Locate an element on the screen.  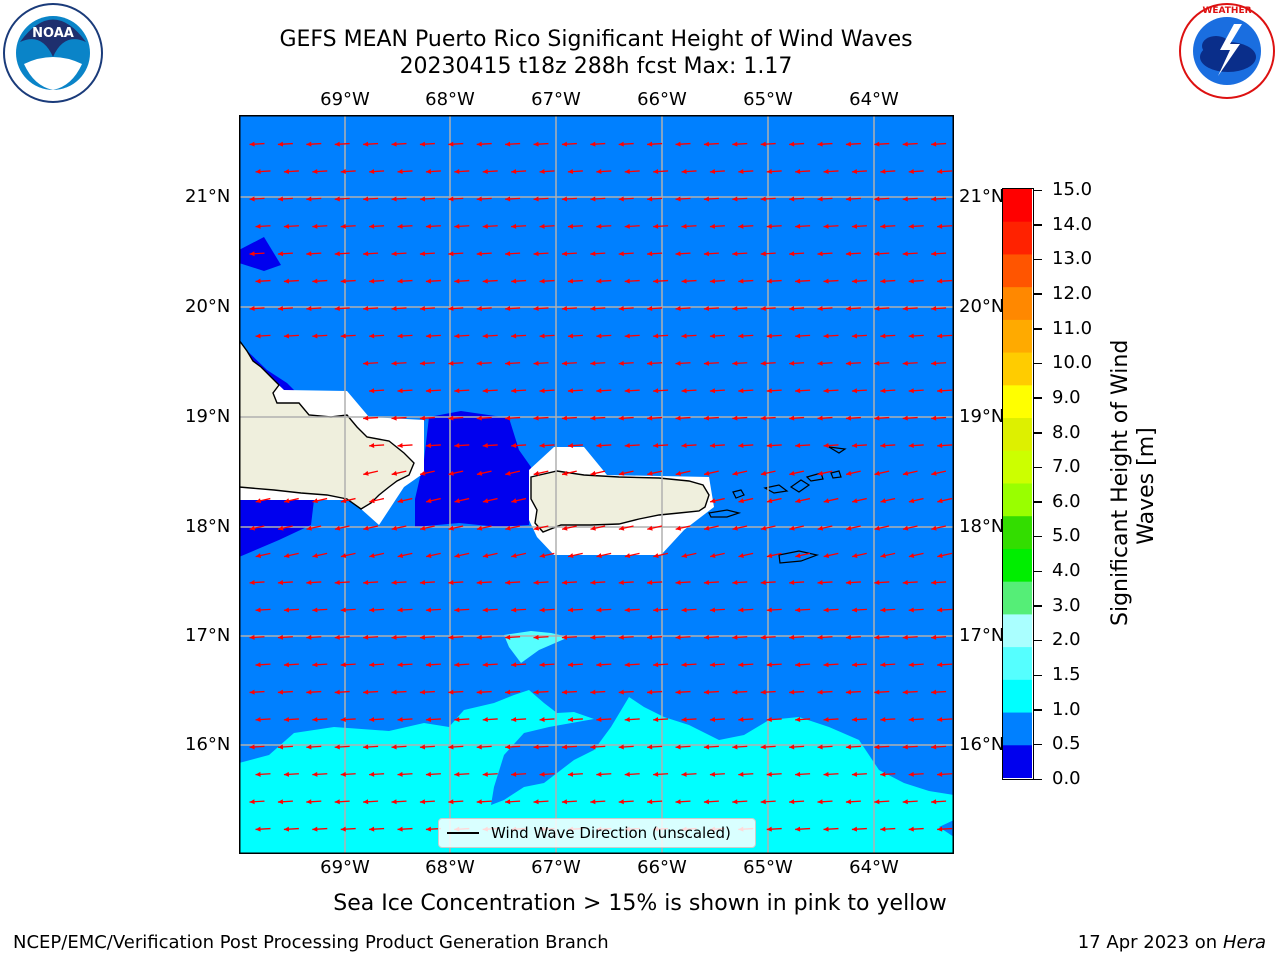
colorbar-tick-label: 13.0 is located at coordinates (1072, 258).